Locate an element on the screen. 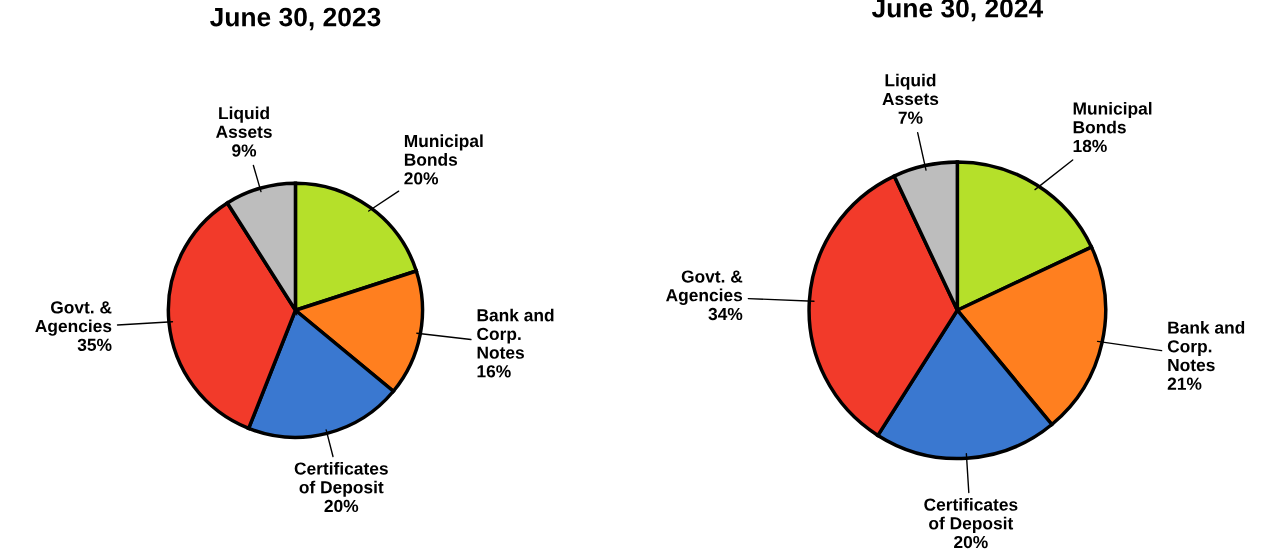  data-label: 7% is located at coordinates (910, 117).